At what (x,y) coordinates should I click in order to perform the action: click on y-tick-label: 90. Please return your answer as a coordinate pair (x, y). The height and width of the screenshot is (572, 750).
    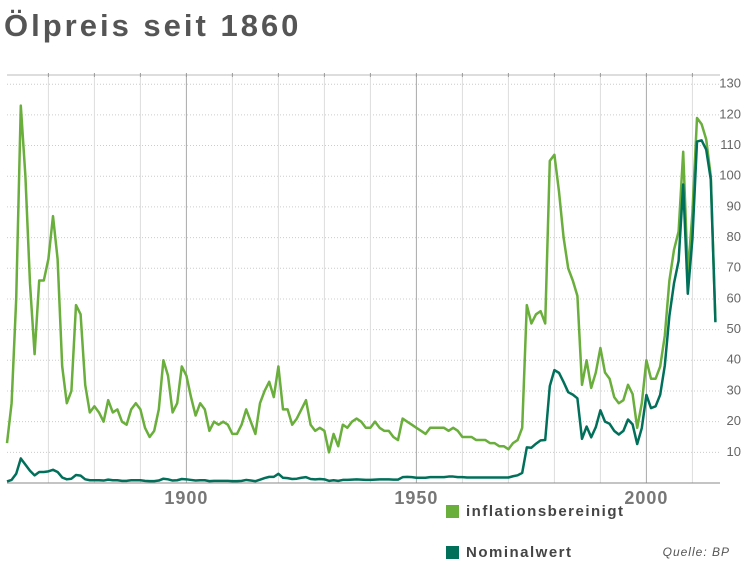
    Looking at the image, I should click on (734, 205).